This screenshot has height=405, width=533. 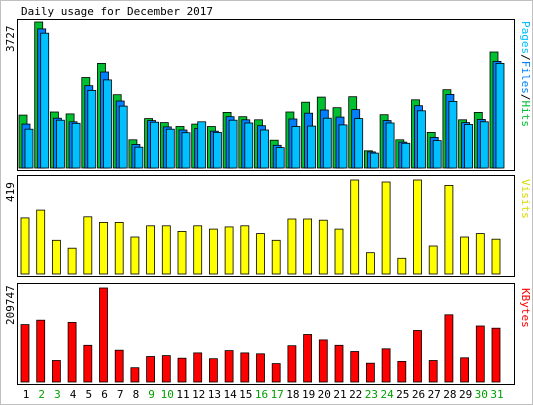 What do you see at coordinates (465, 394) in the screenshot?
I see `day-label-29: 29` at bounding box center [465, 394].